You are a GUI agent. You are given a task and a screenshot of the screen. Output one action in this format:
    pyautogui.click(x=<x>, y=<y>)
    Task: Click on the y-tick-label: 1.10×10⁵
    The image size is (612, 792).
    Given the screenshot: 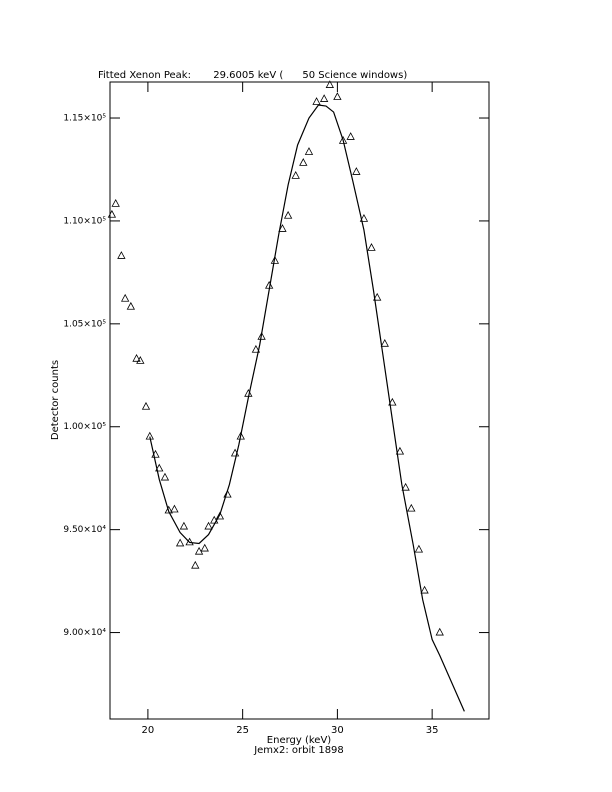 What is the action you would take?
    pyautogui.click(x=84, y=221)
    